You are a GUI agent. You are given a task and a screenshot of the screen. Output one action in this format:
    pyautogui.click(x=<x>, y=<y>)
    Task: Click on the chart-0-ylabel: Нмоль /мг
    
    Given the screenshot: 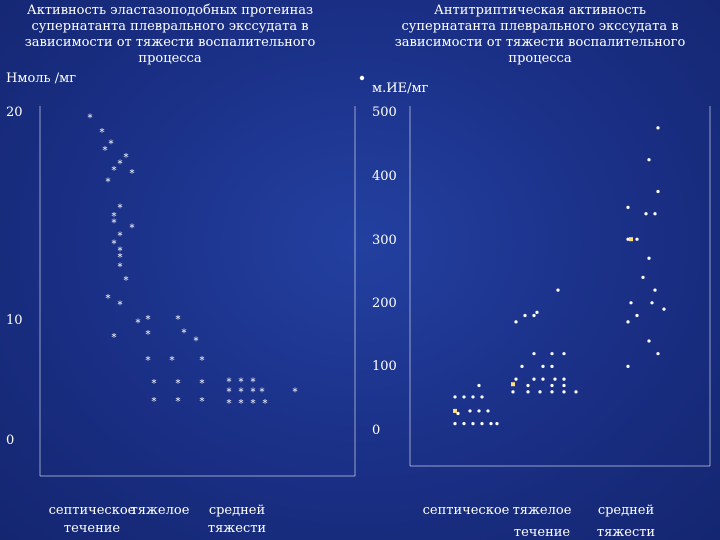 What is the action you would take?
    pyautogui.click(x=41, y=78)
    